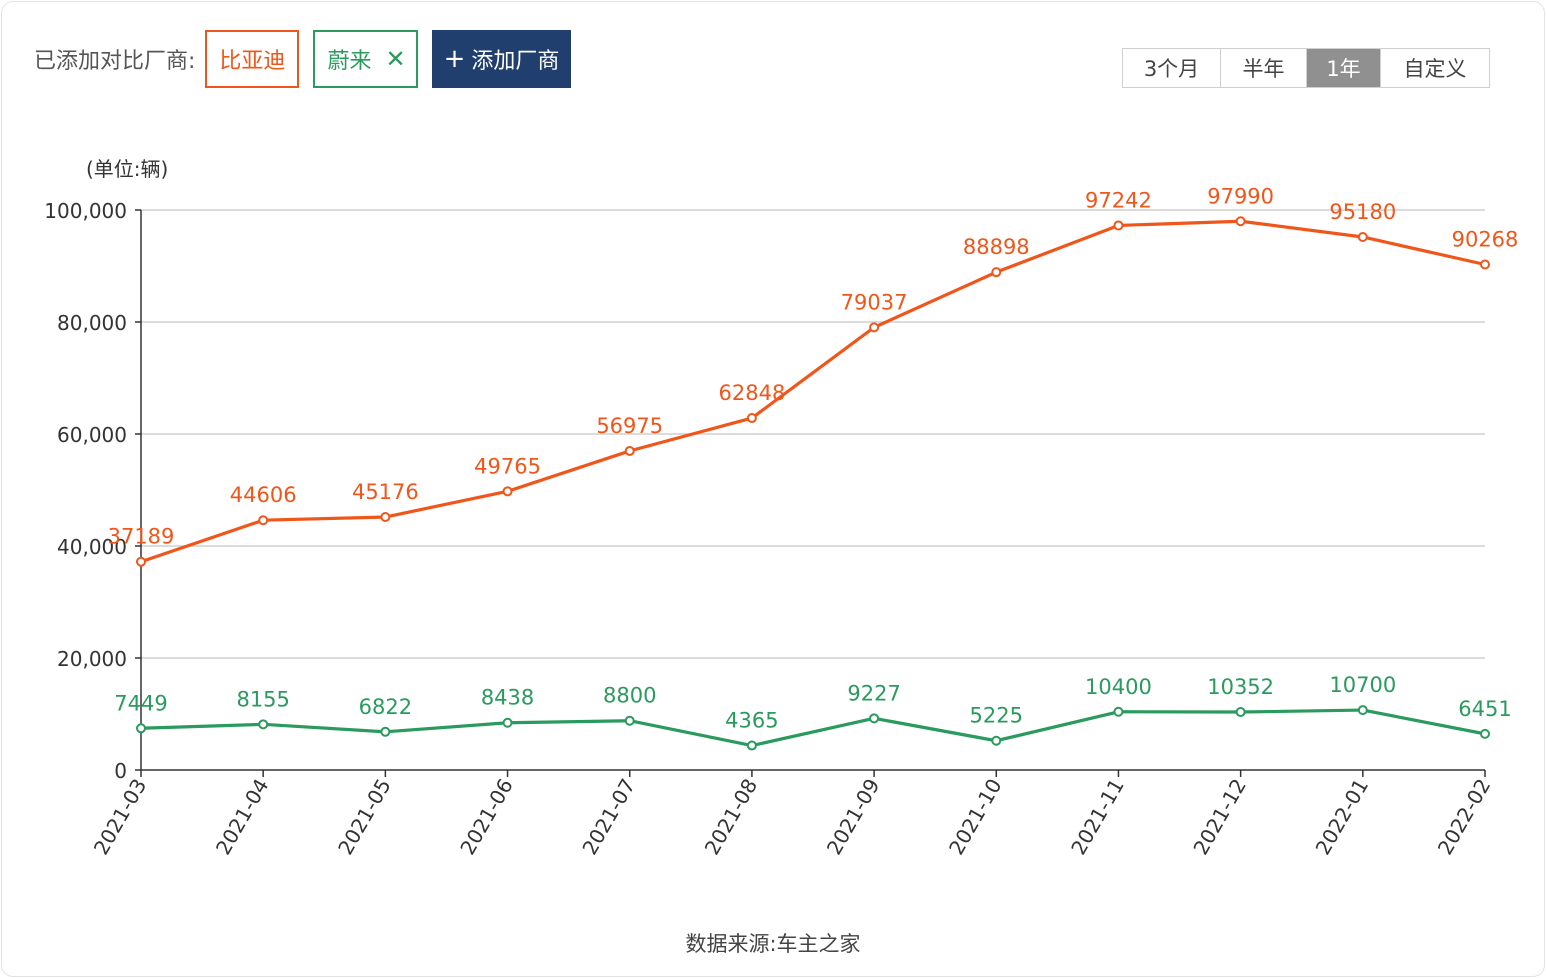 The width and height of the screenshot is (1546, 978). I want to click on data-label: 45176, so click(385, 492).